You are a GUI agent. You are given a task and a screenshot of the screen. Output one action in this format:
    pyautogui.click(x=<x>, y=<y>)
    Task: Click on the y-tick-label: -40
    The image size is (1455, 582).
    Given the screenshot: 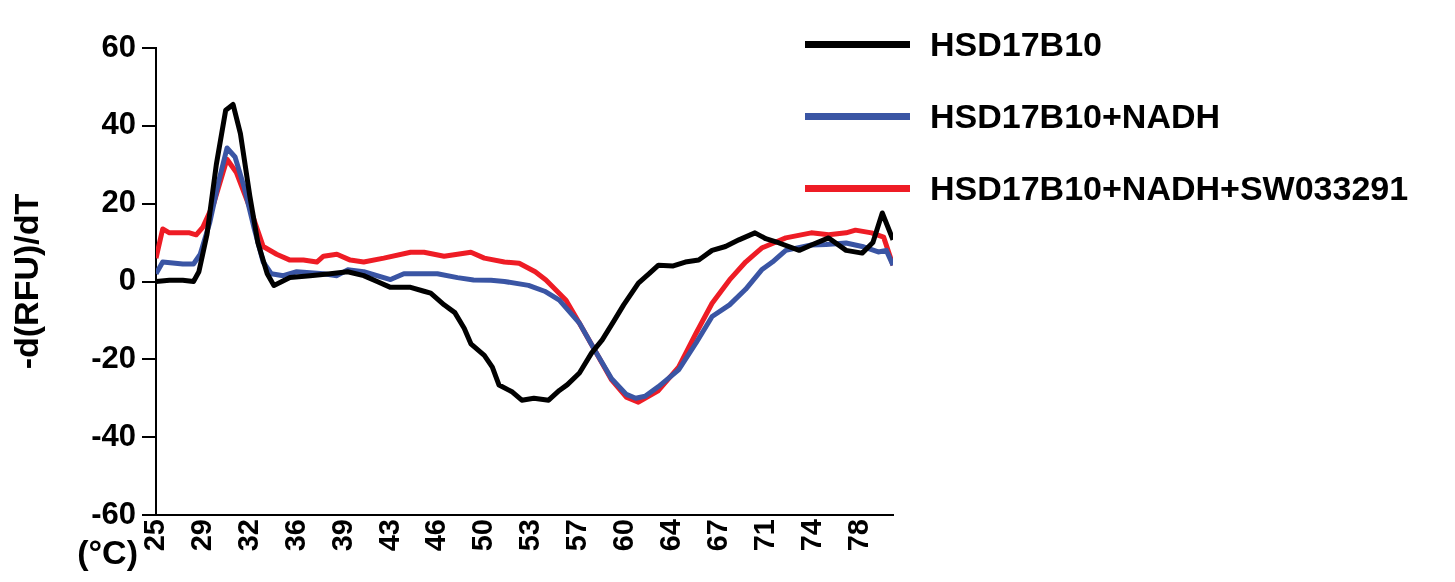 What is the action you would take?
    pyautogui.click(x=113, y=435)
    